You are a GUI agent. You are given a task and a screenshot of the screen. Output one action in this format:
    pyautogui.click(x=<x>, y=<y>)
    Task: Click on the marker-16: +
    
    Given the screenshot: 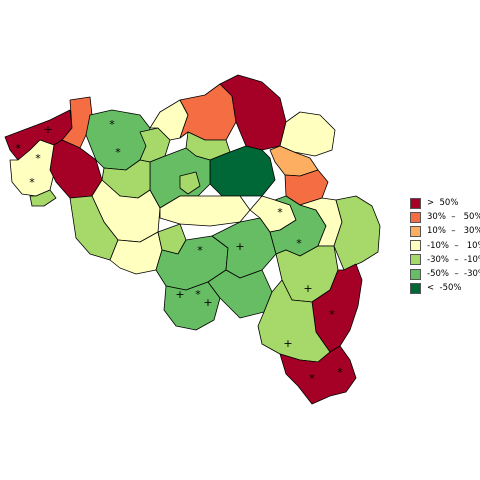 What is the action you would take?
    pyautogui.click(x=287, y=343)
    